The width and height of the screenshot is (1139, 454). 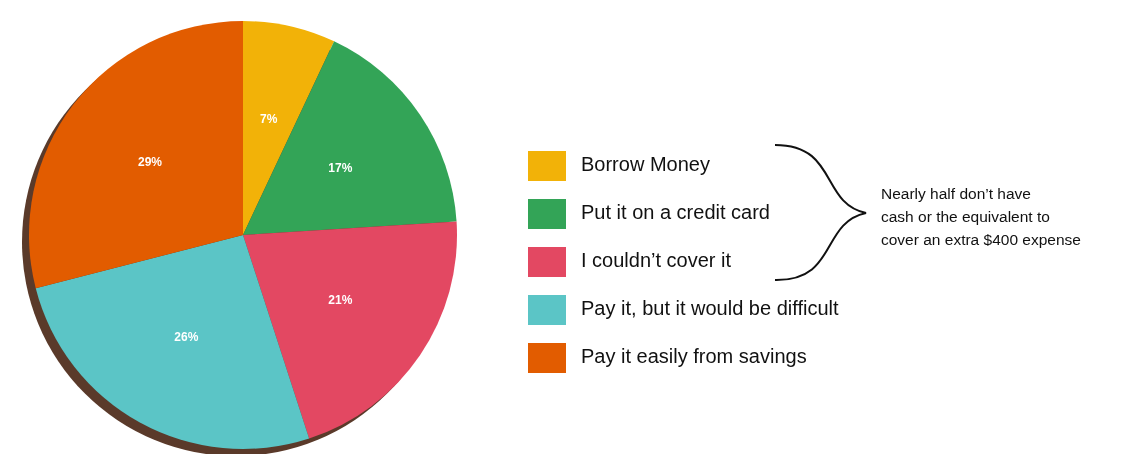 I want to click on legend-label: I couldn’t cover it, so click(x=656, y=260).